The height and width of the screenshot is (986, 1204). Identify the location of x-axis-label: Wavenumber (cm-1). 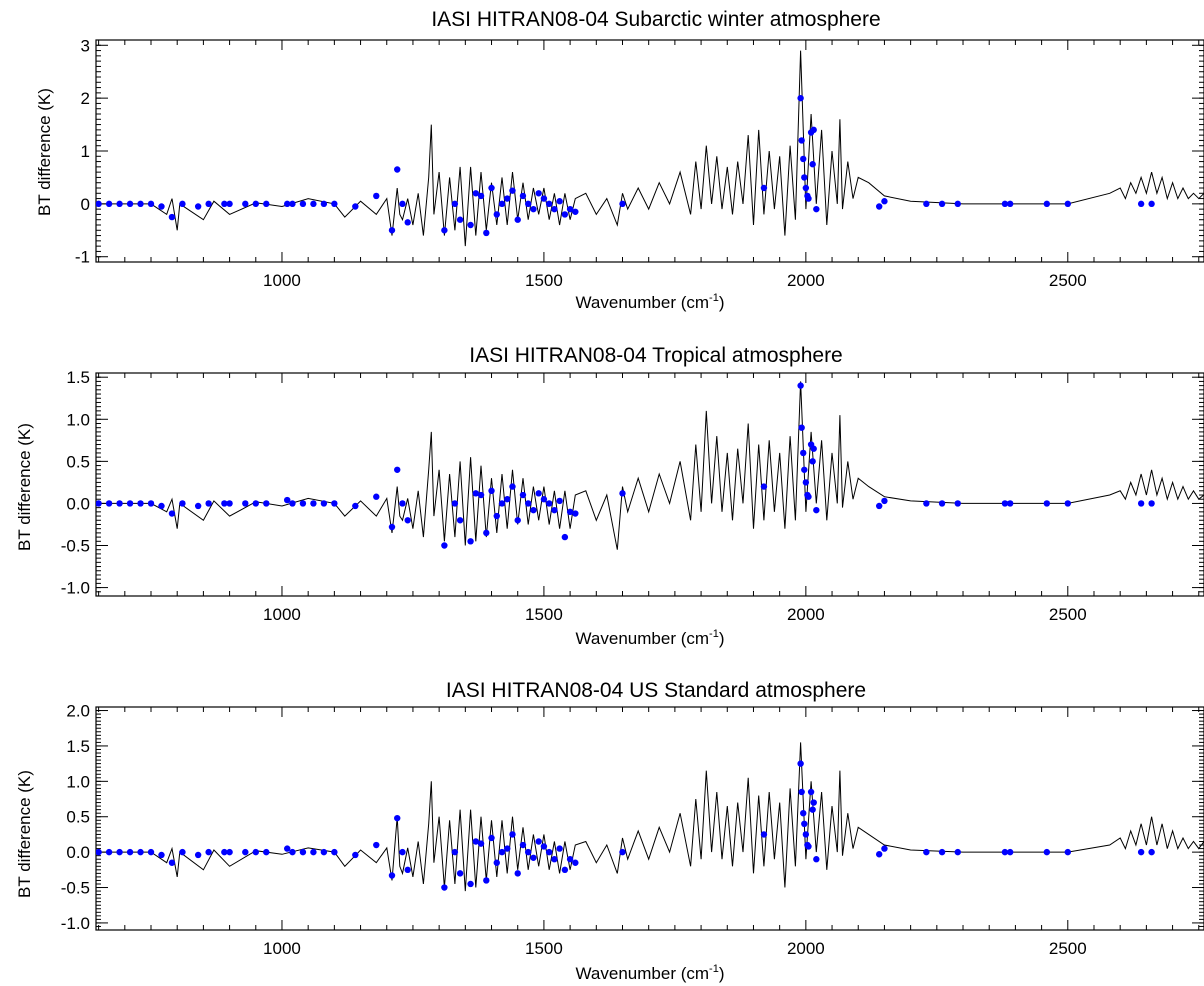
(650, 302).